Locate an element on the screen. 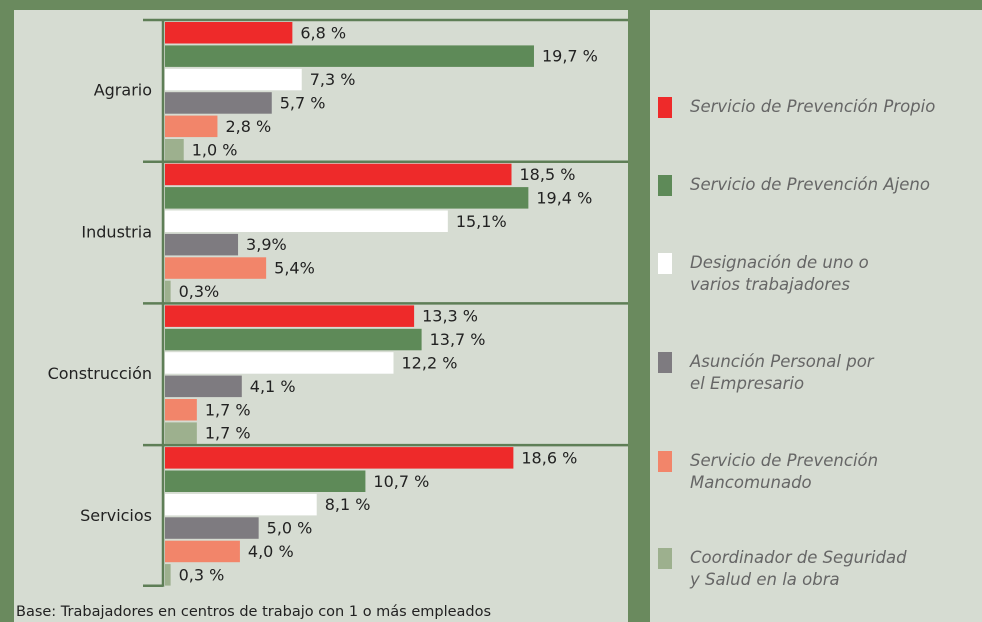  value-label: 6,8 % is located at coordinates (323, 32).